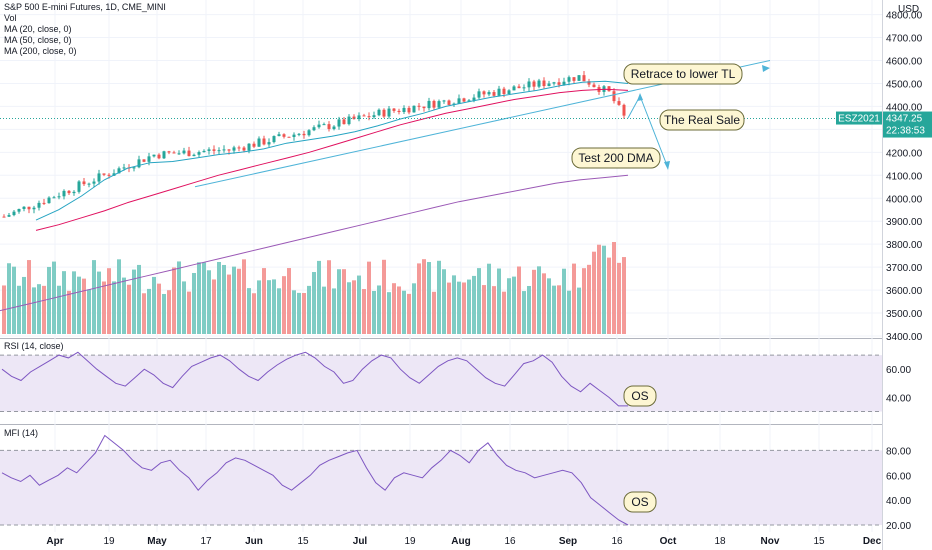  What do you see at coordinates (904, 314) in the screenshot?
I see `y-tick-label: 3500.00` at bounding box center [904, 314].